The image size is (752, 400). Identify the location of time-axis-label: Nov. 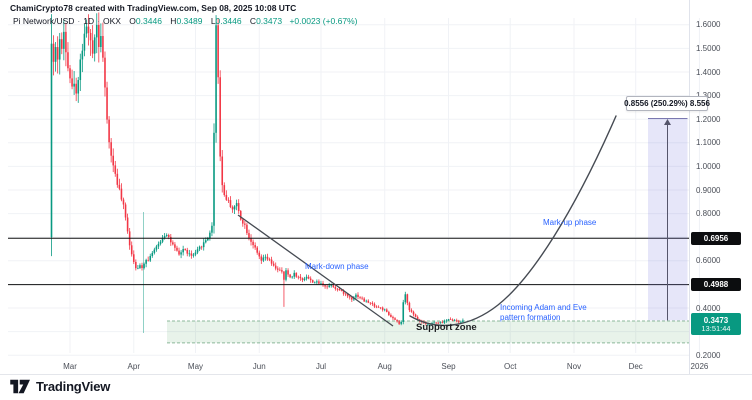
(574, 366).